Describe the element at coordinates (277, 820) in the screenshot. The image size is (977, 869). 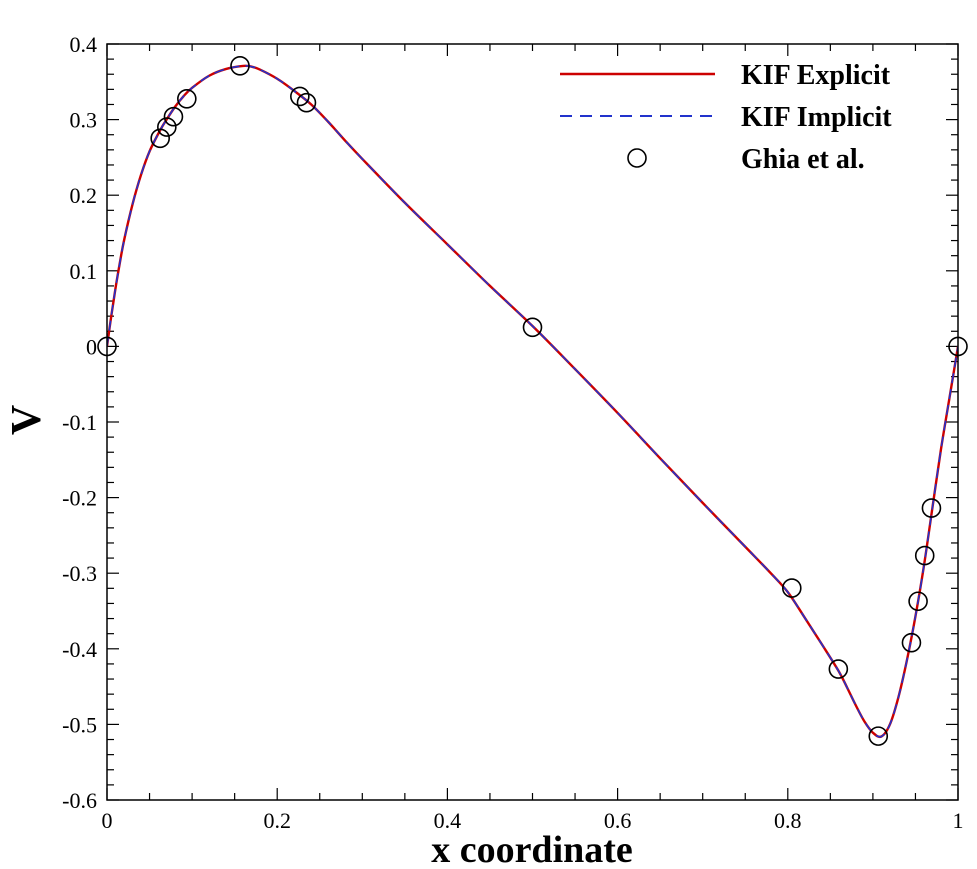
I see `x-tick-label: 0.2` at that location.